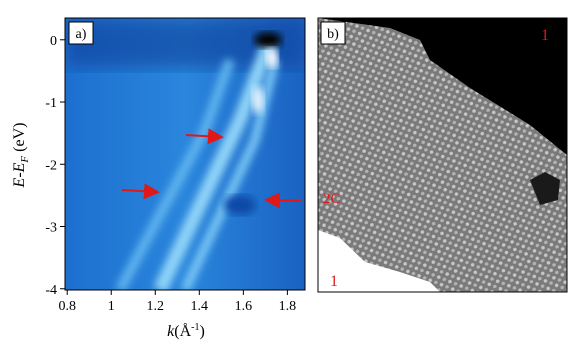 Image resolution: width=580 pixels, height=355 pixels. What do you see at coordinates (51, 228) in the screenshot?
I see `y-tick-label: -3` at bounding box center [51, 228].